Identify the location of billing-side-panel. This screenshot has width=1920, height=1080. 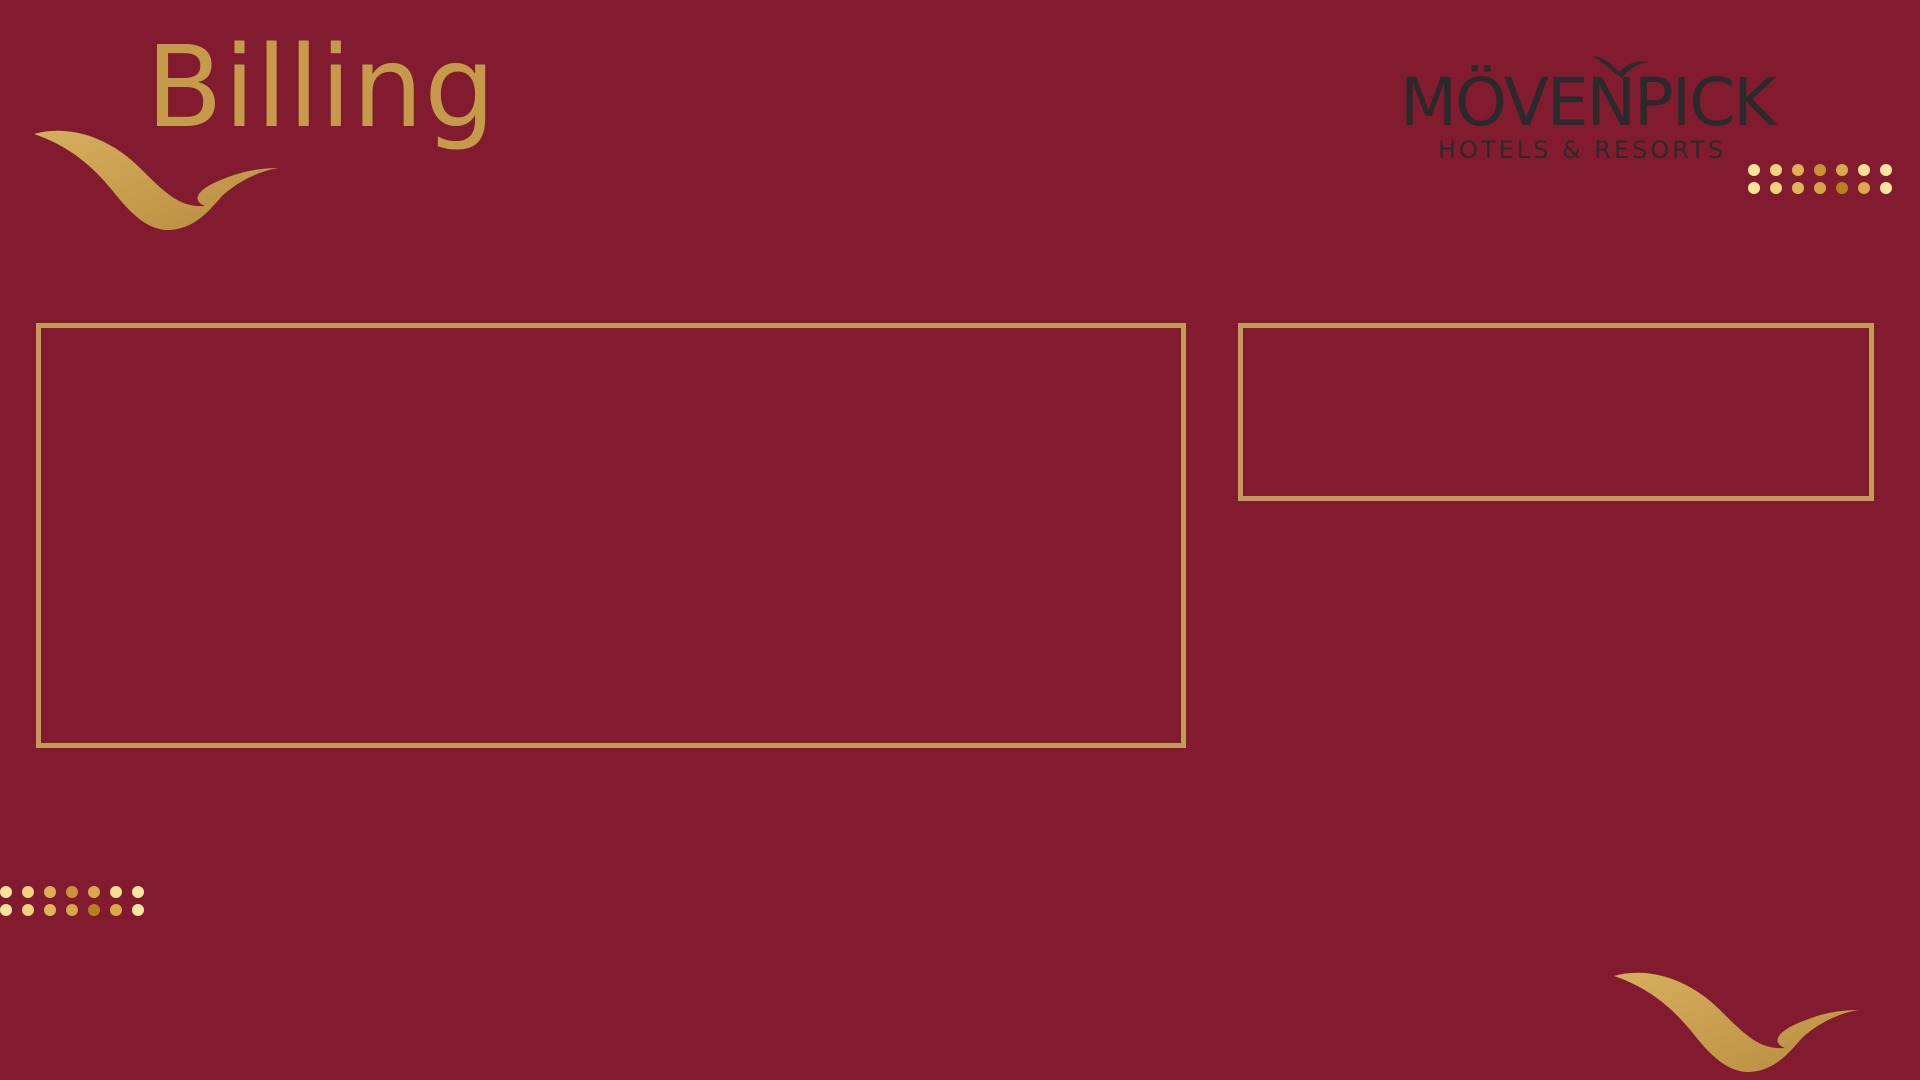
(1556, 412).